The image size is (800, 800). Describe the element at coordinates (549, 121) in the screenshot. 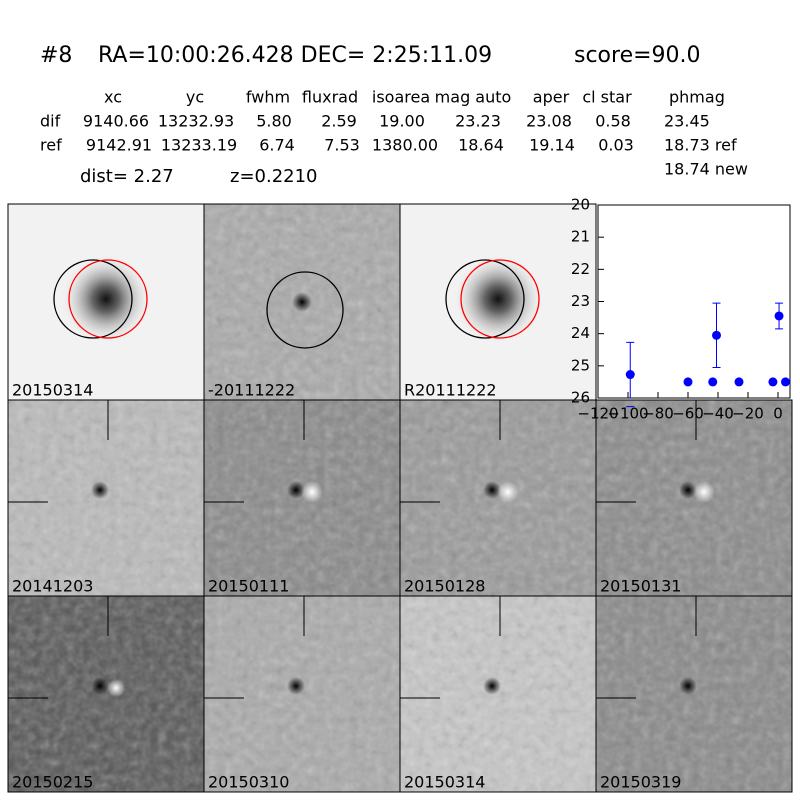

I see `table-cell: 23.08` at that location.